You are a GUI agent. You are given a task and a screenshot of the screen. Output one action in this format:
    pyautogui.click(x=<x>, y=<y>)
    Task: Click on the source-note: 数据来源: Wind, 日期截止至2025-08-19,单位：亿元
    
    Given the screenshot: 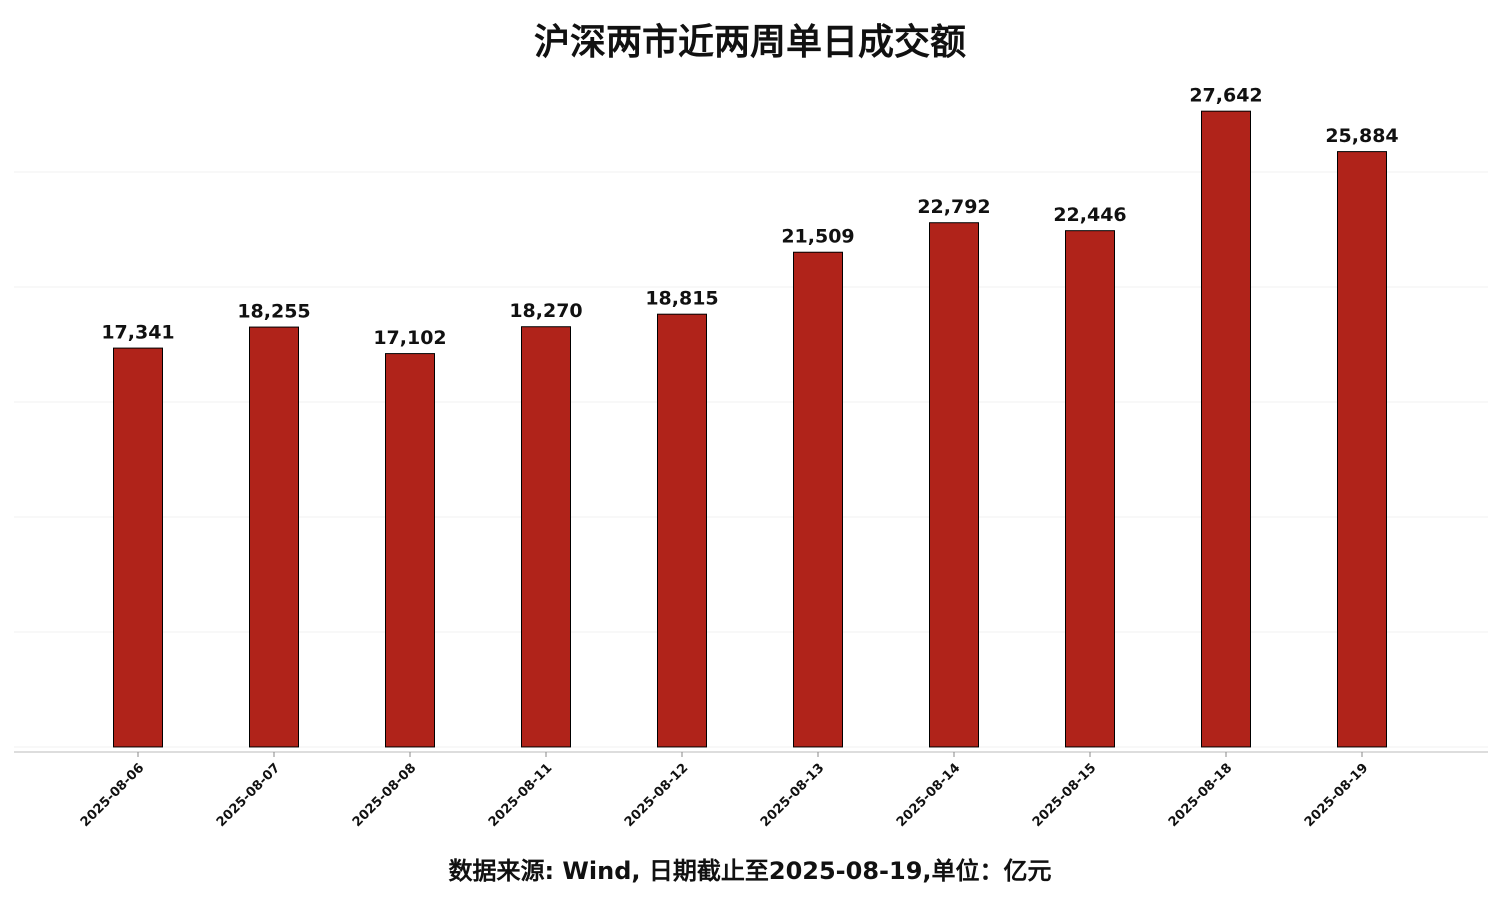 What is the action you would take?
    pyautogui.click(x=749, y=871)
    